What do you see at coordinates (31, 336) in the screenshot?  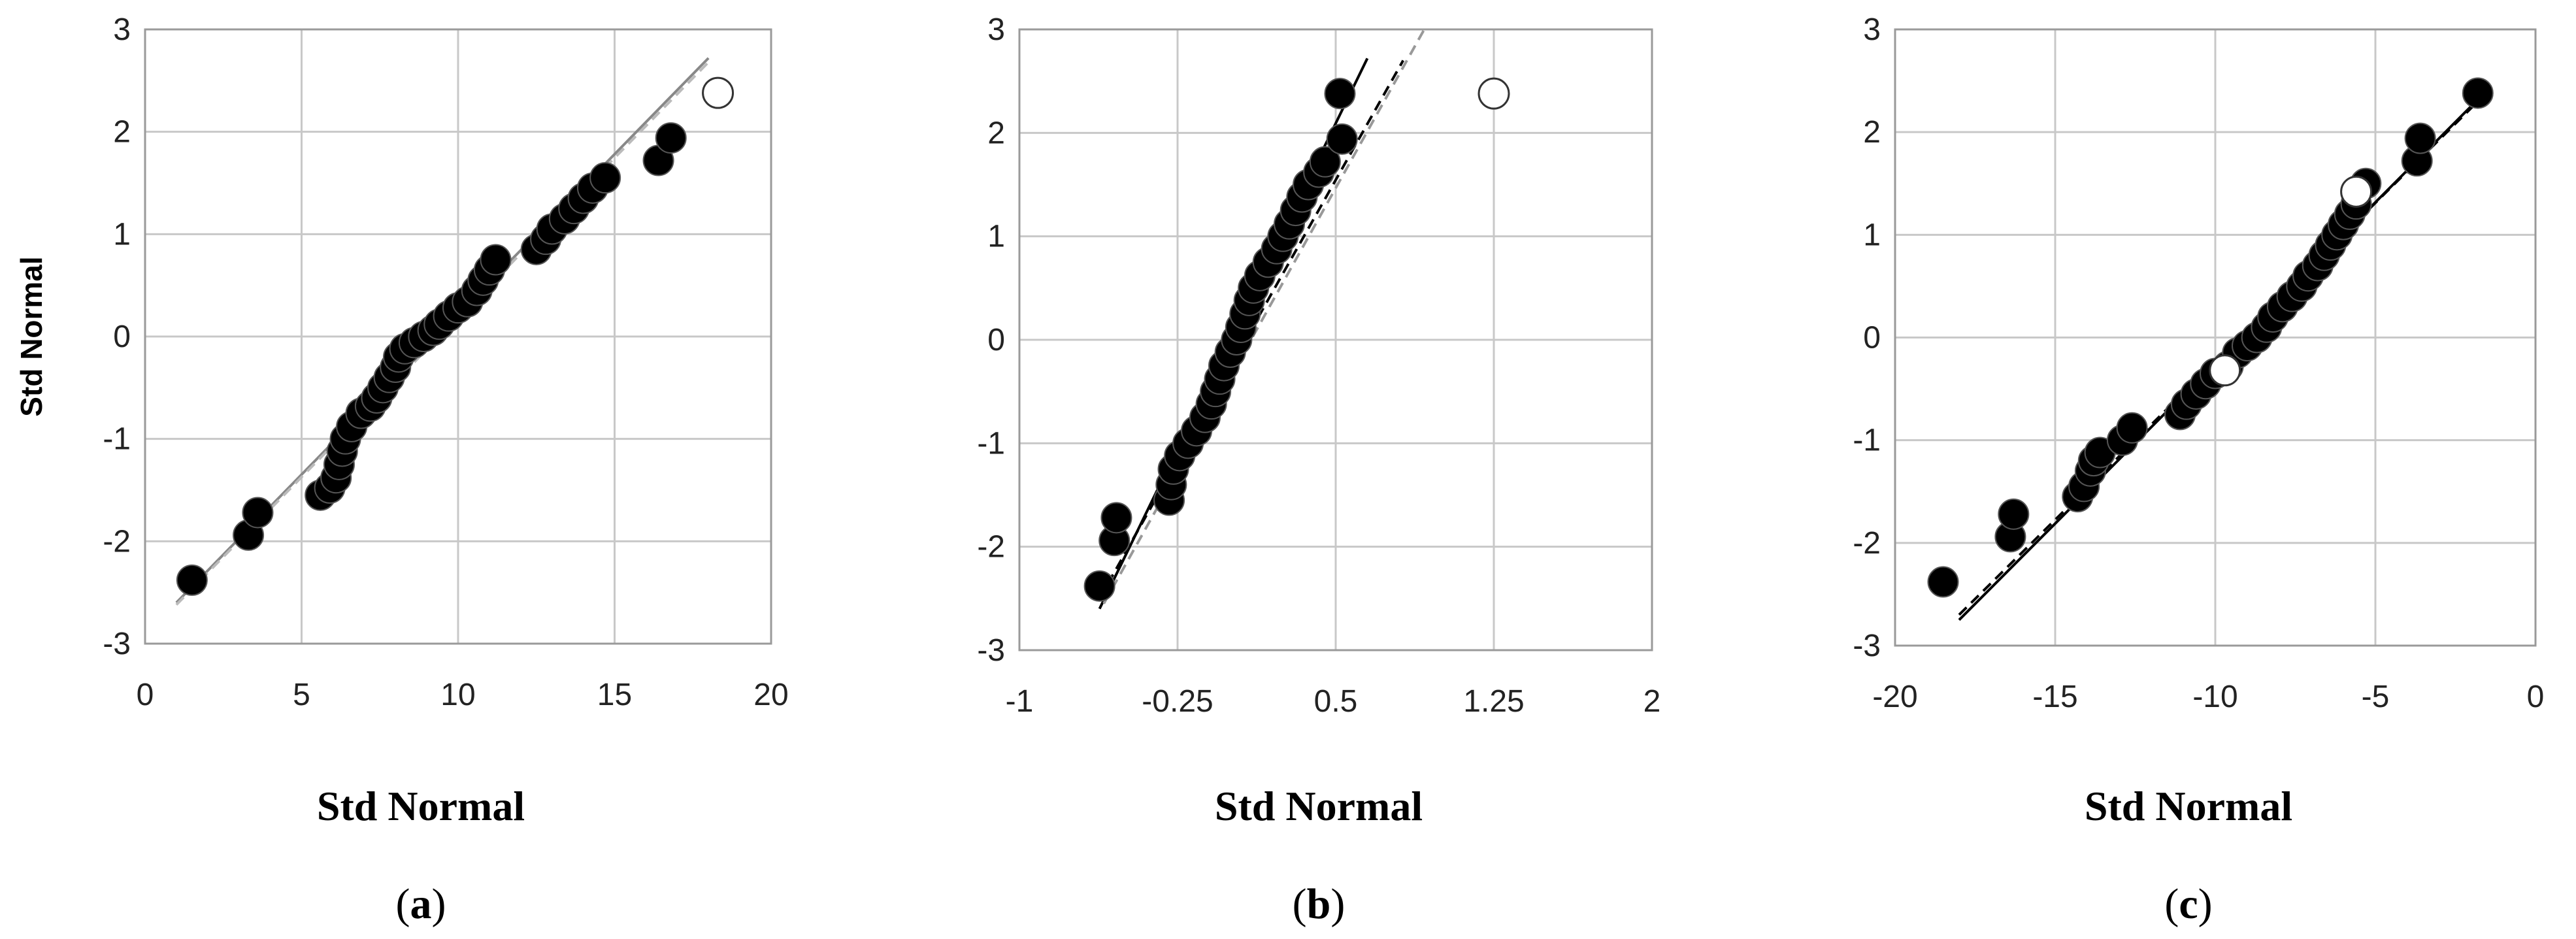 I see `y-axis-label: Std Normal` at bounding box center [31, 336].